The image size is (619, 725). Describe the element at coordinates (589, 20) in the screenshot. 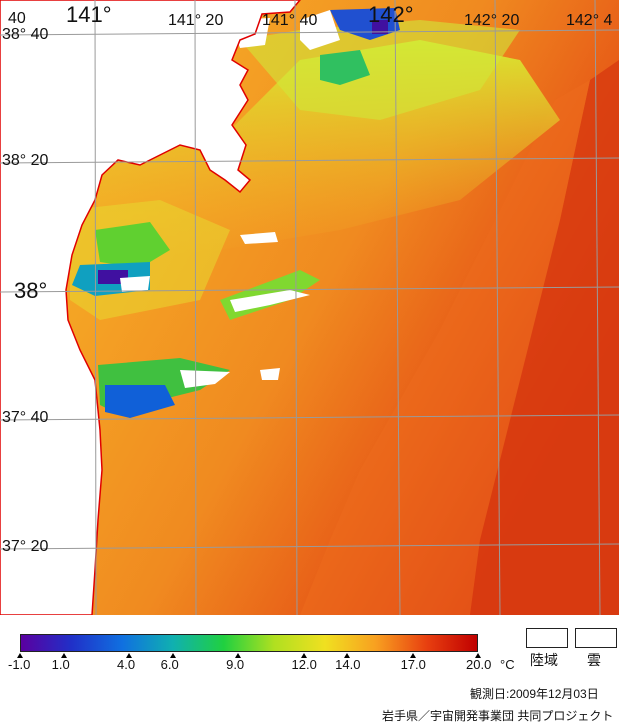

I see `longitude-label-142-40: 142° 4` at that location.